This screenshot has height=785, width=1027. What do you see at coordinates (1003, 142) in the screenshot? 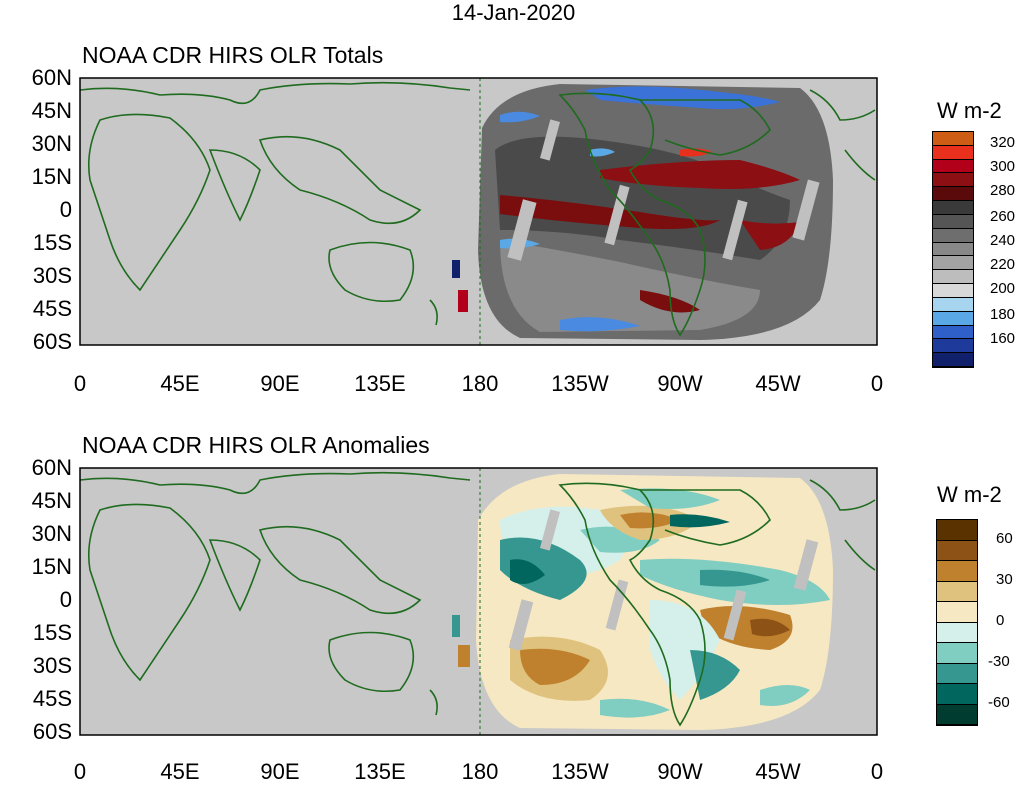
I see `colorbar-tick-label: 320` at bounding box center [1003, 142].